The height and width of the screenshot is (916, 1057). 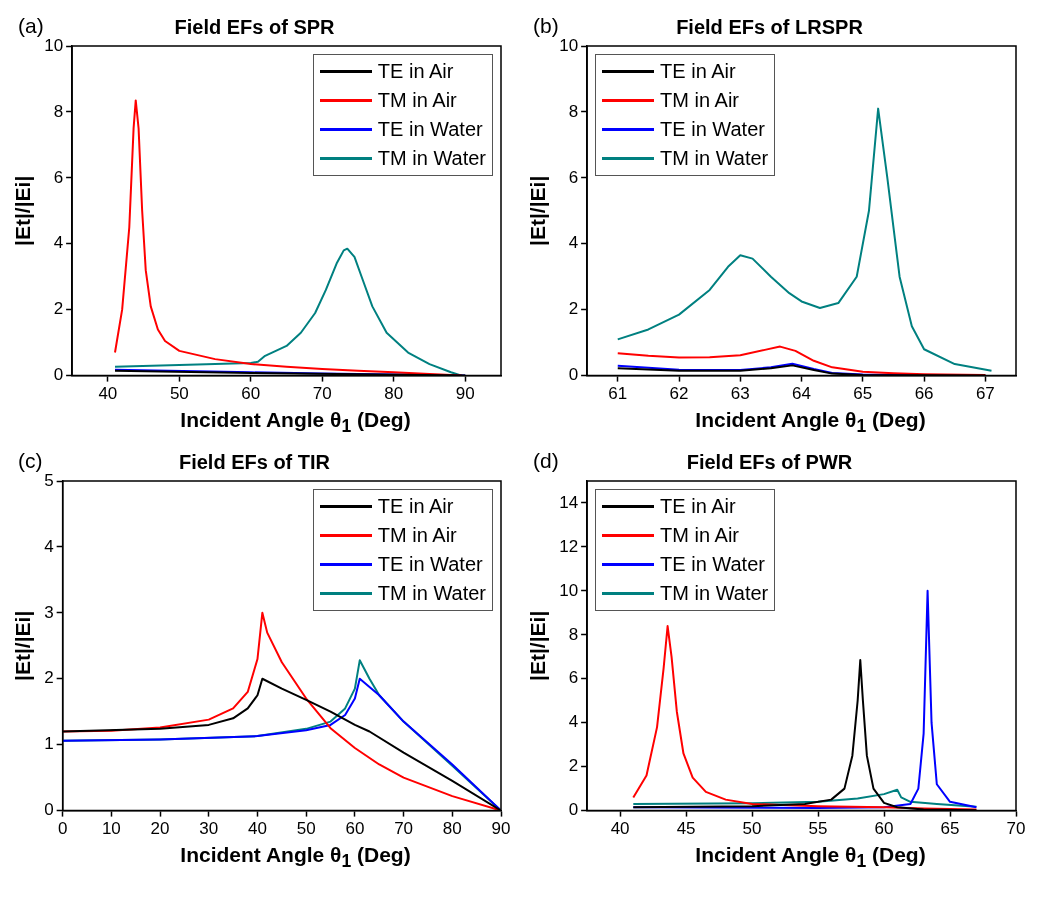 I want to click on x-tick-label: 45, so click(x=686, y=829).